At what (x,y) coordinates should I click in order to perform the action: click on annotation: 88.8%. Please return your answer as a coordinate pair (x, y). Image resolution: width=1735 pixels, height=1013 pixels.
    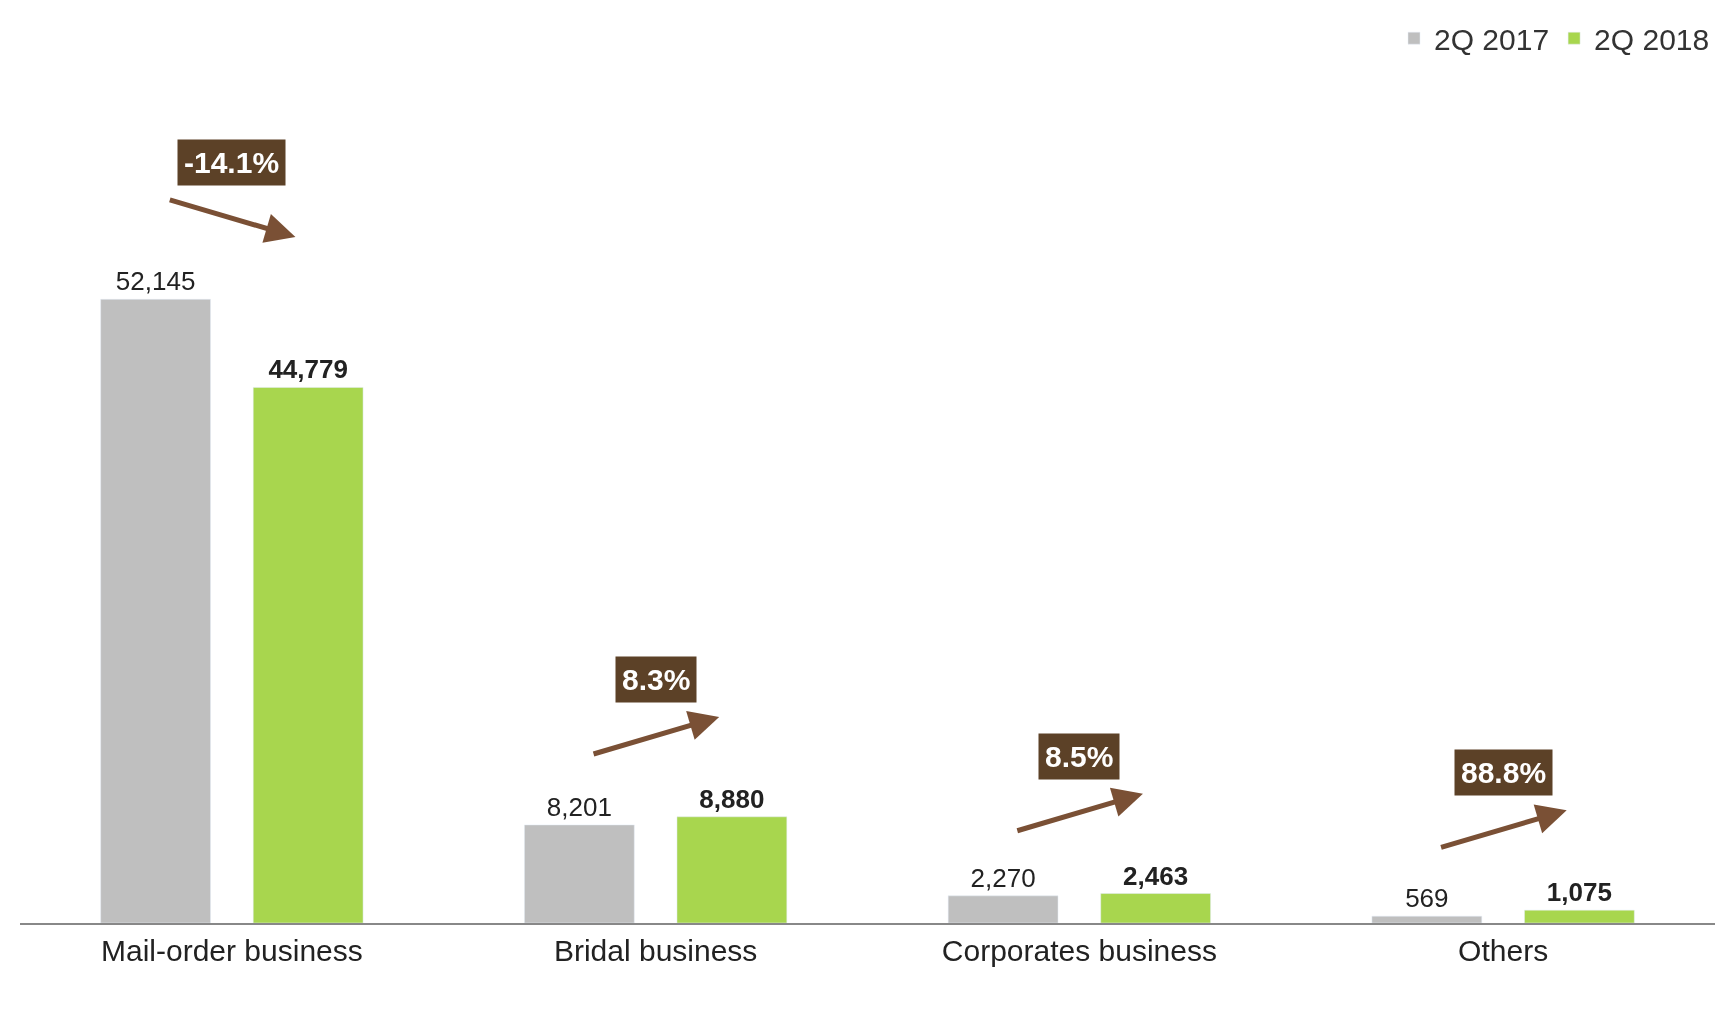
    Looking at the image, I should click on (1504, 772).